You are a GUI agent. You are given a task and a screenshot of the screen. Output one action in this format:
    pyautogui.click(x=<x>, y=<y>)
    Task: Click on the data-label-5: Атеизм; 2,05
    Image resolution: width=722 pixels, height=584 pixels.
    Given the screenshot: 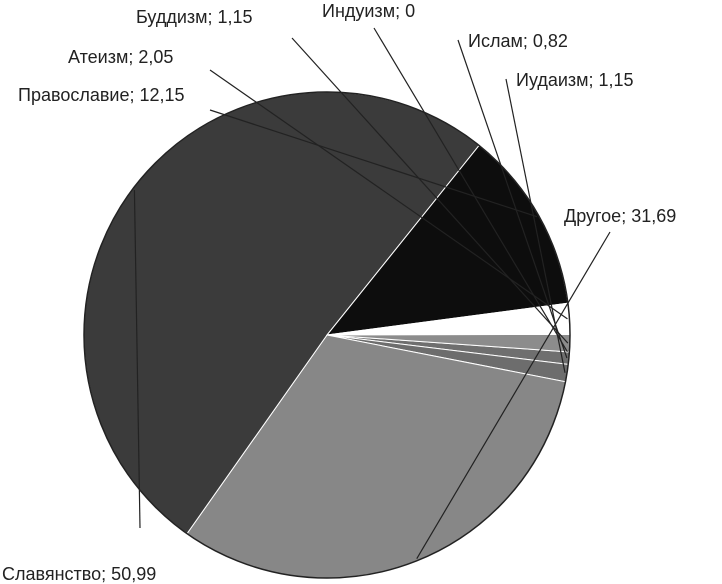 What is the action you would take?
    pyautogui.click(x=120, y=57)
    